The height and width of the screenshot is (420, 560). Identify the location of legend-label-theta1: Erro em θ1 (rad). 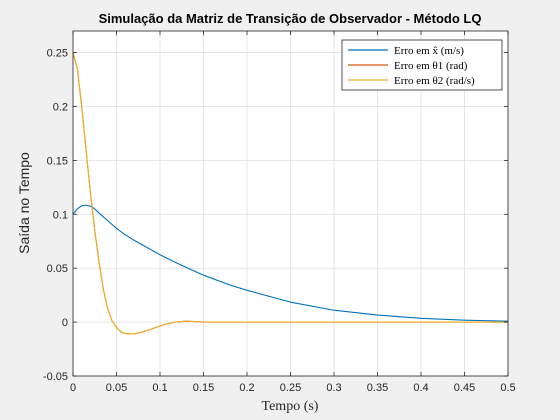
(431, 66).